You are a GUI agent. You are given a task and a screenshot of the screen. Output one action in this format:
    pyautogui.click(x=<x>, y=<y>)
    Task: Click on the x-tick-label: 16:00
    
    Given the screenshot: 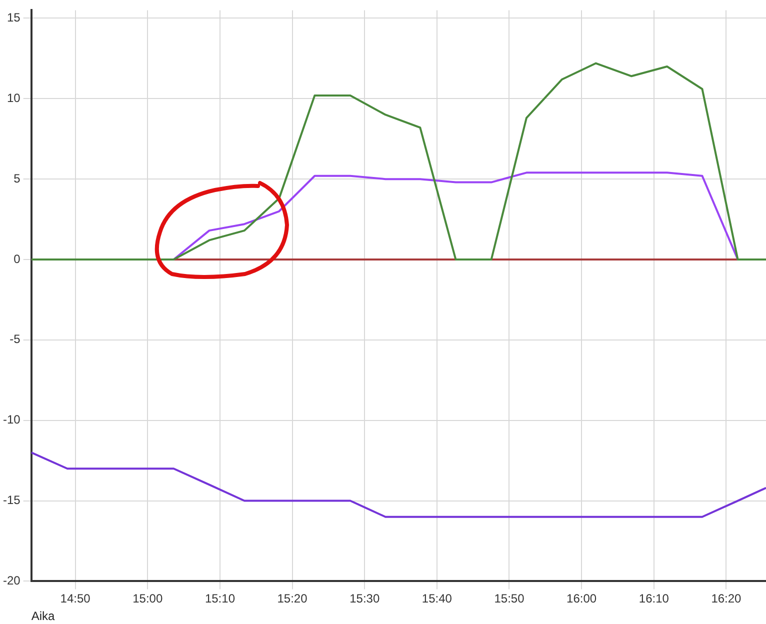 What is the action you would take?
    pyautogui.click(x=581, y=599)
    